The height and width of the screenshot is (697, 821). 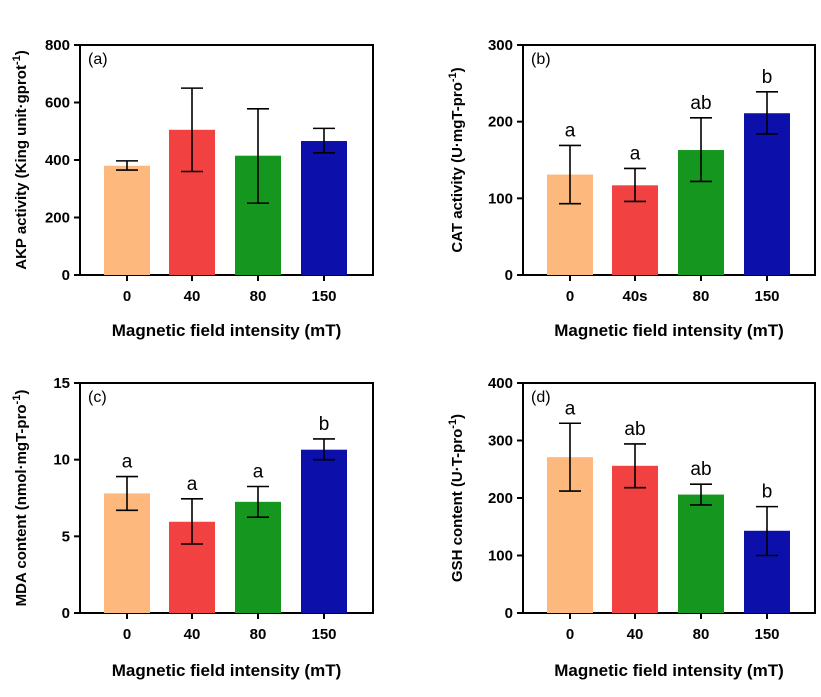 I want to click on y-axis-label-main: AKP activity (King unit·gprot, so click(x=21, y=167).